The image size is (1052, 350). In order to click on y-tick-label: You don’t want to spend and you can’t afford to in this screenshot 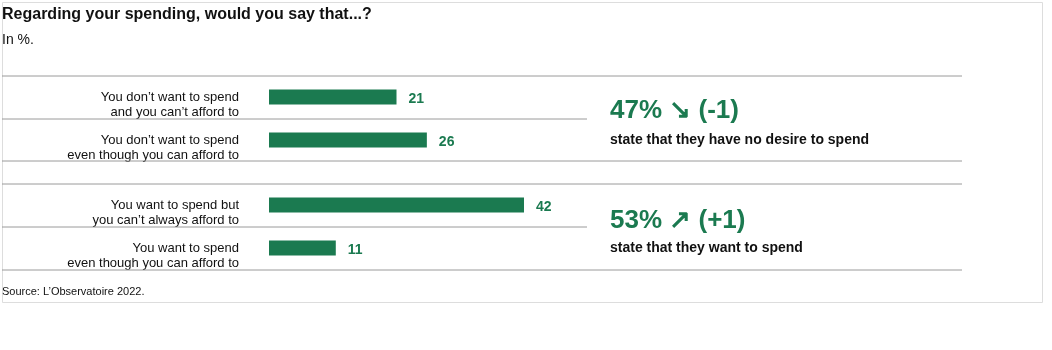, I will do `click(169, 104)`.